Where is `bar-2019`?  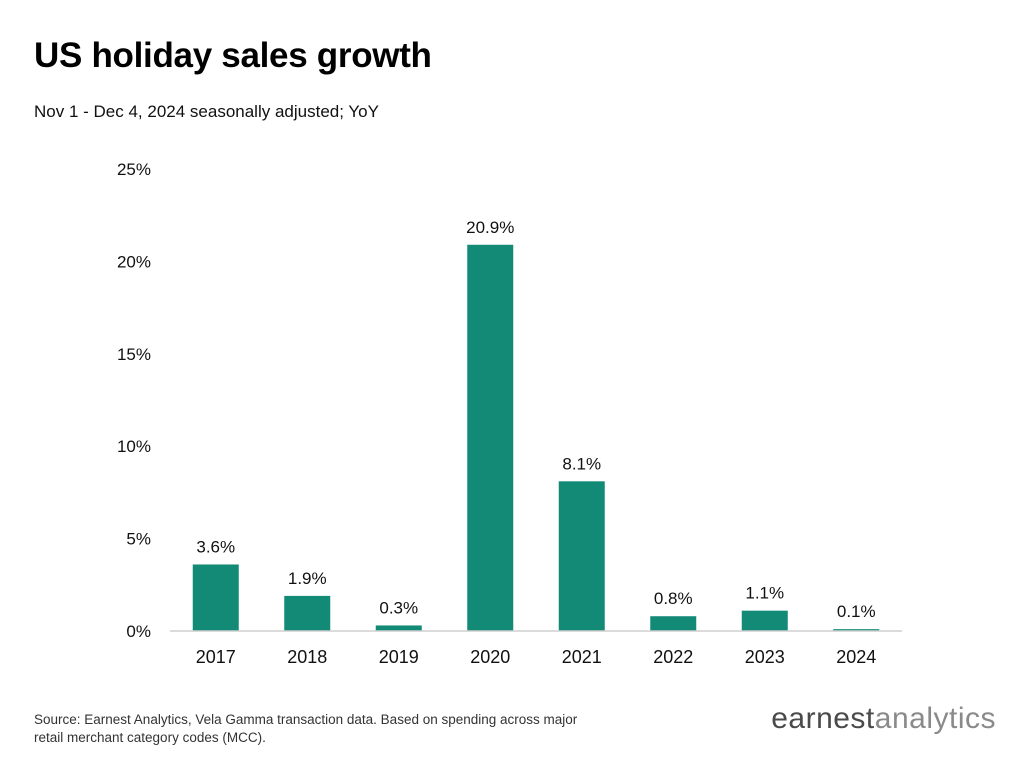
bar-2019 is located at coordinates (398, 628).